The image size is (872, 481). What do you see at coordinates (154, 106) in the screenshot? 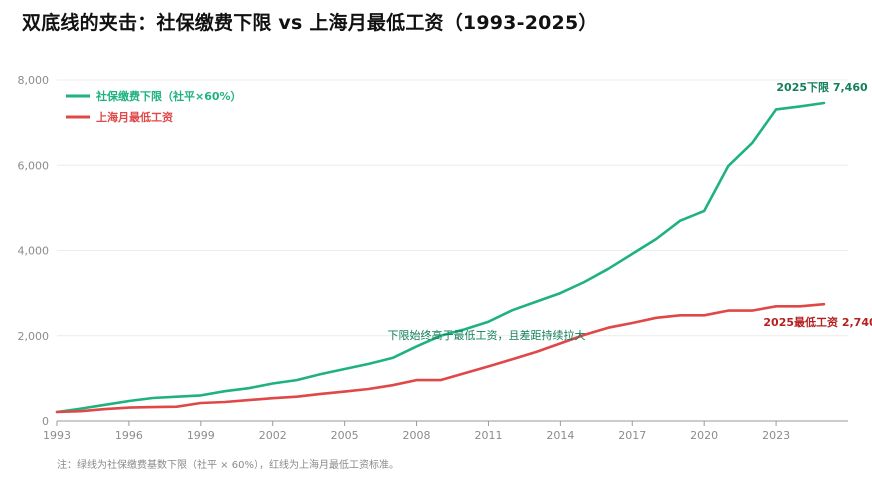
I see `legend: 社保缴费下限（社平×60%） 上海月最低工资` at bounding box center [154, 106].